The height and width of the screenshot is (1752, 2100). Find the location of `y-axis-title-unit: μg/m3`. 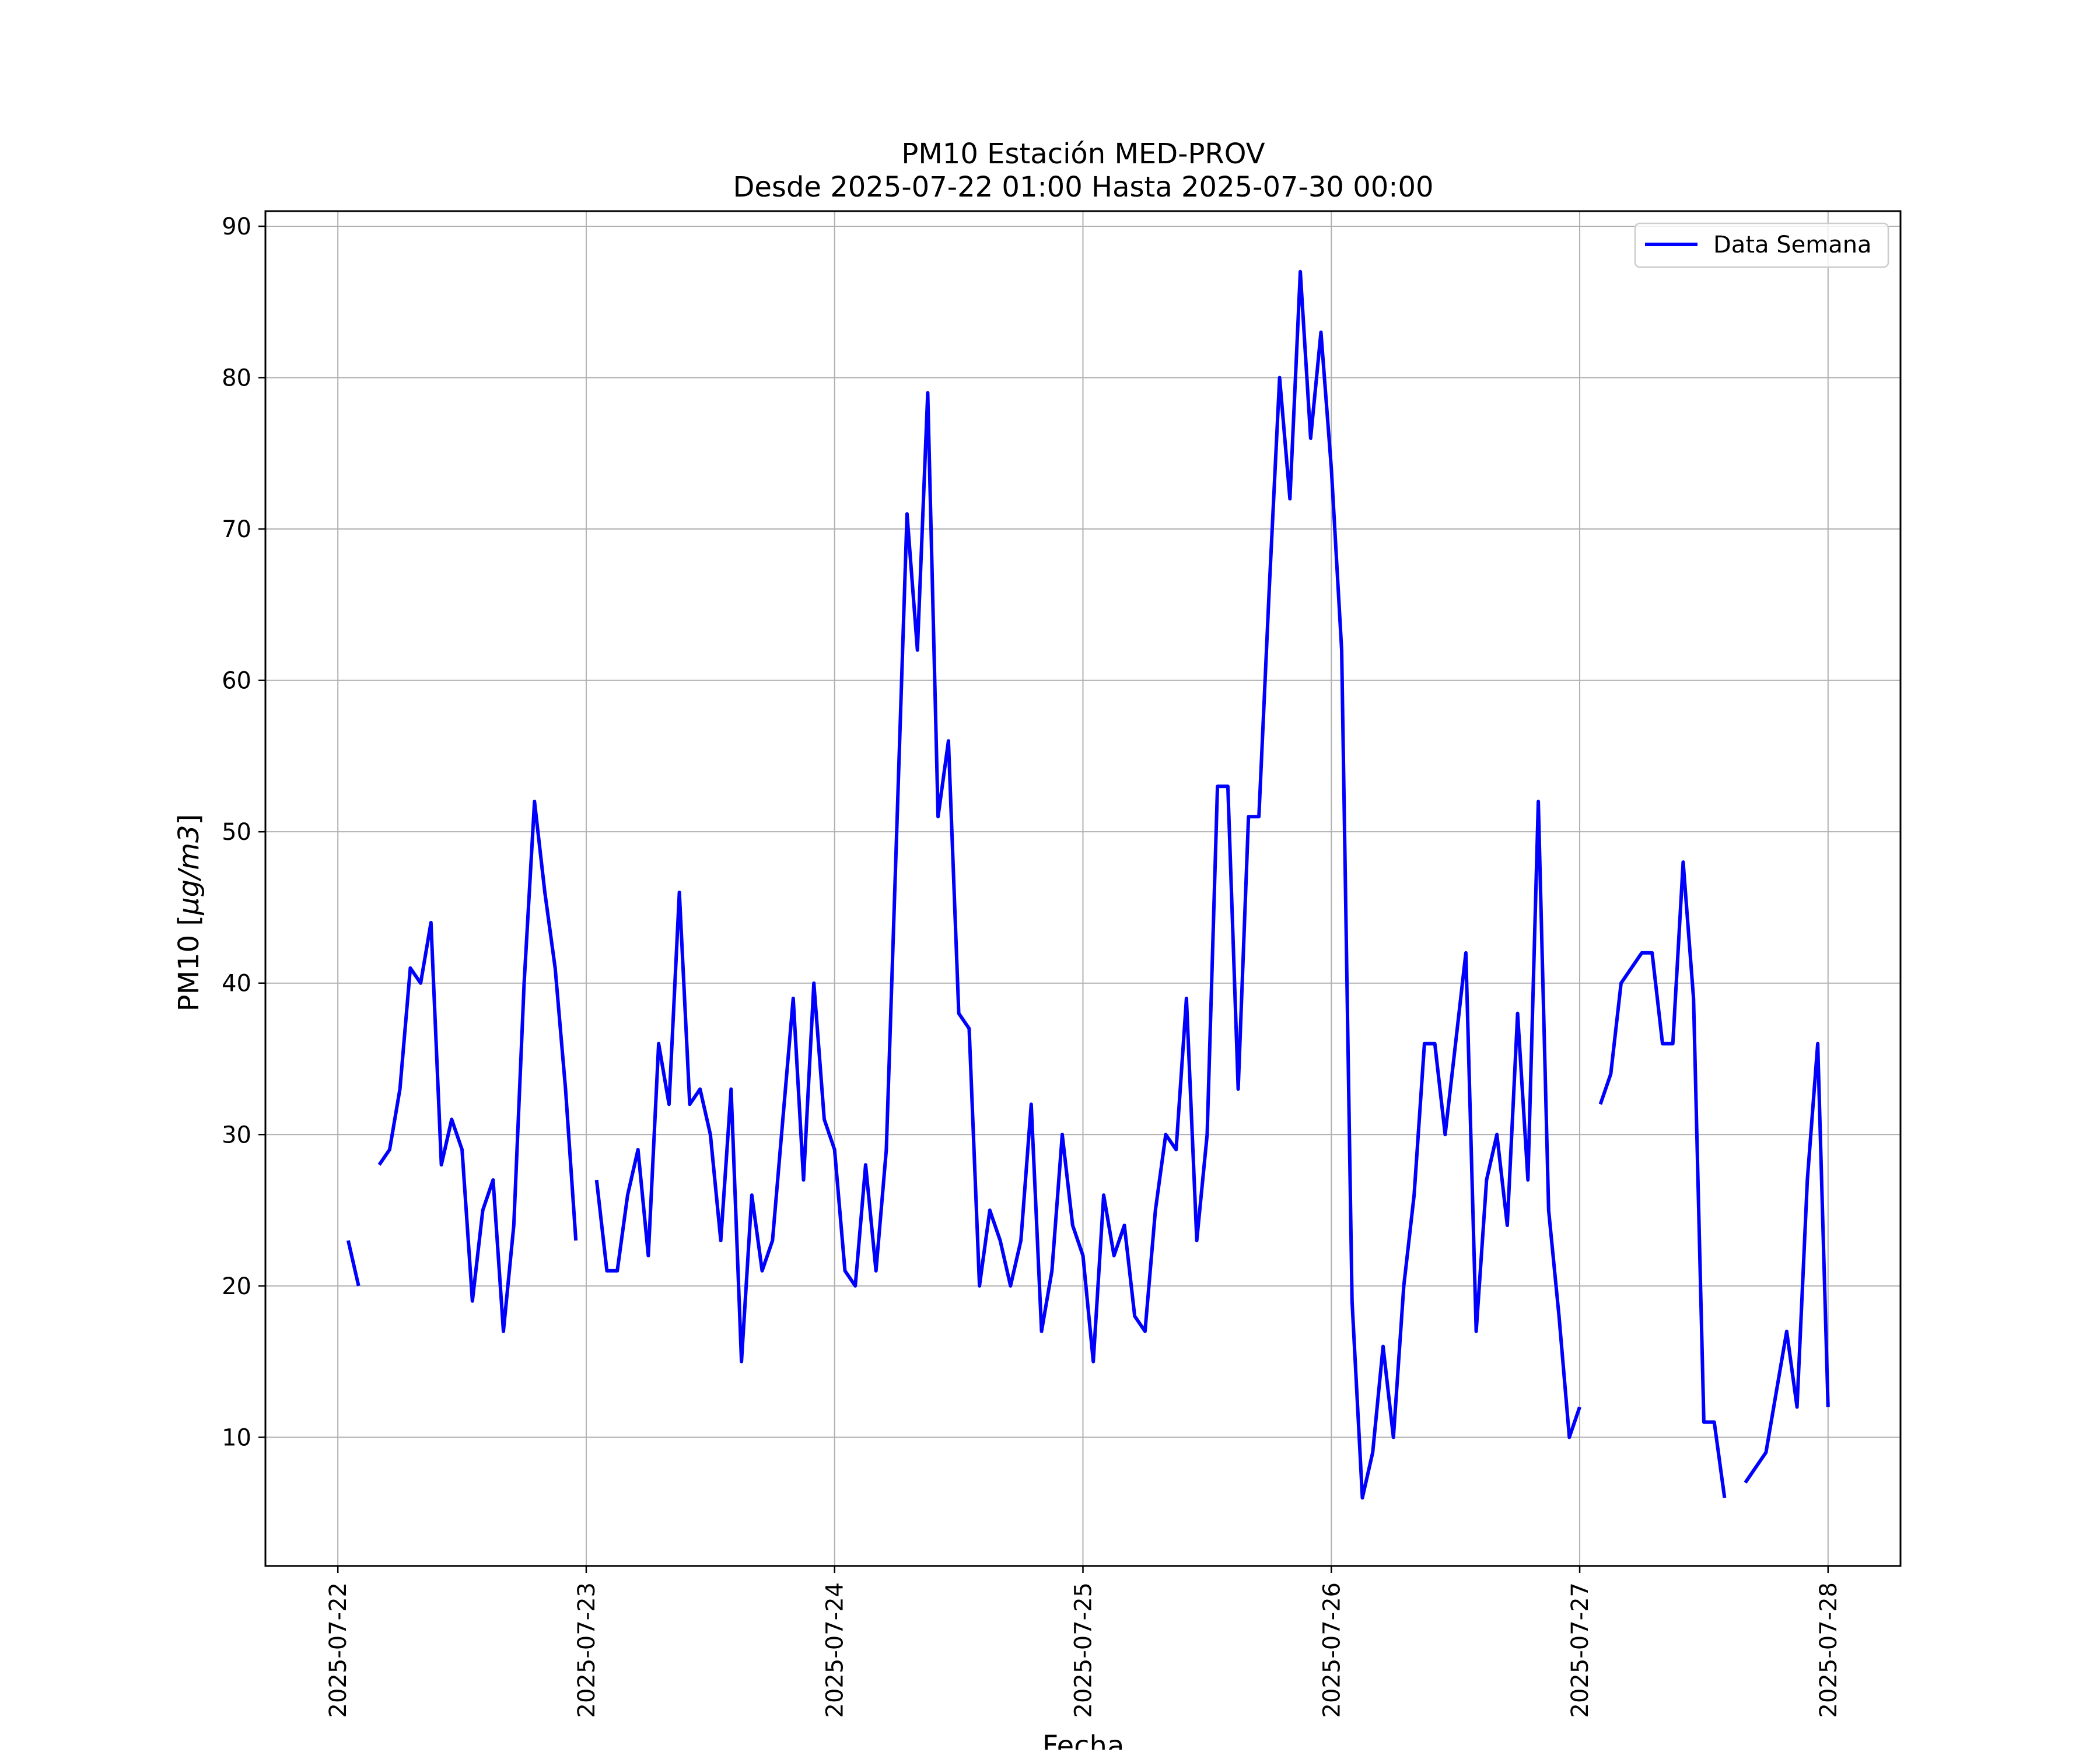

y-axis-title-unit: μg/m3 is located at coordinates (189, 870).